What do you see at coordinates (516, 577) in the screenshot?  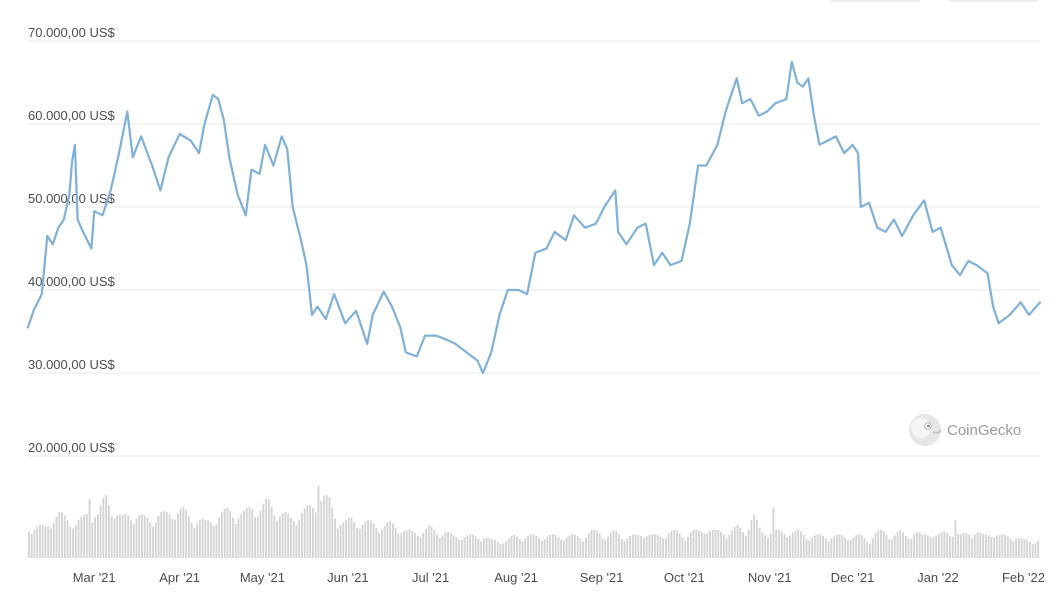 I see `x-tick-label: Aug '21` at bounding box center [516, 577].